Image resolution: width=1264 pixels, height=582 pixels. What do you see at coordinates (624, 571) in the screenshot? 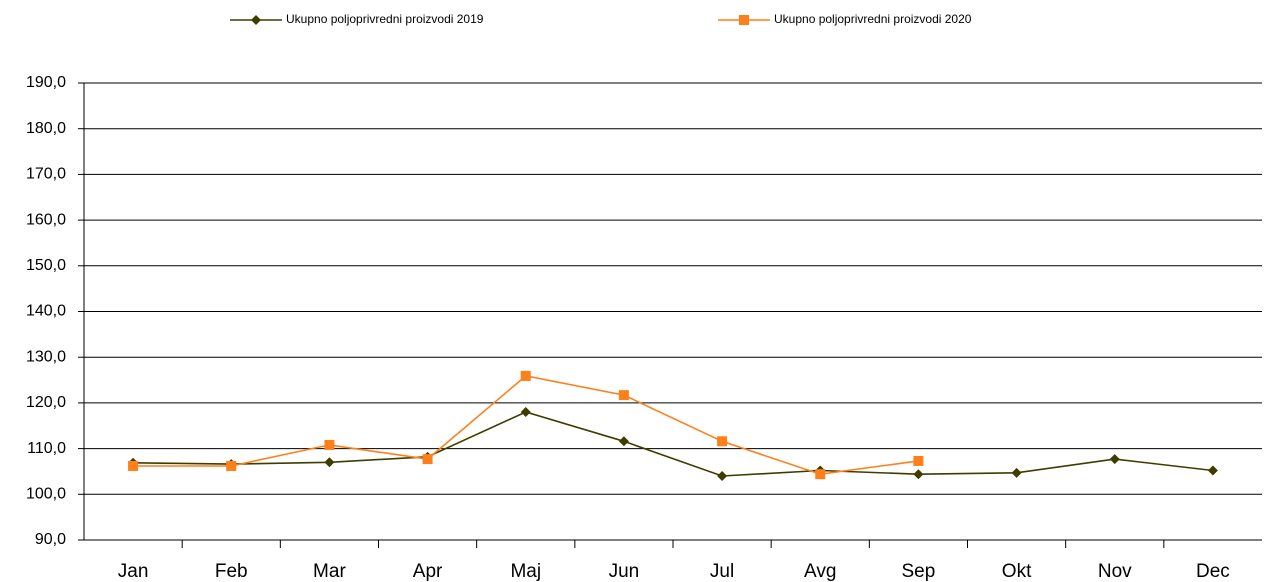
I see `x-tick-label: Jun` at bounding box center [624, 571].